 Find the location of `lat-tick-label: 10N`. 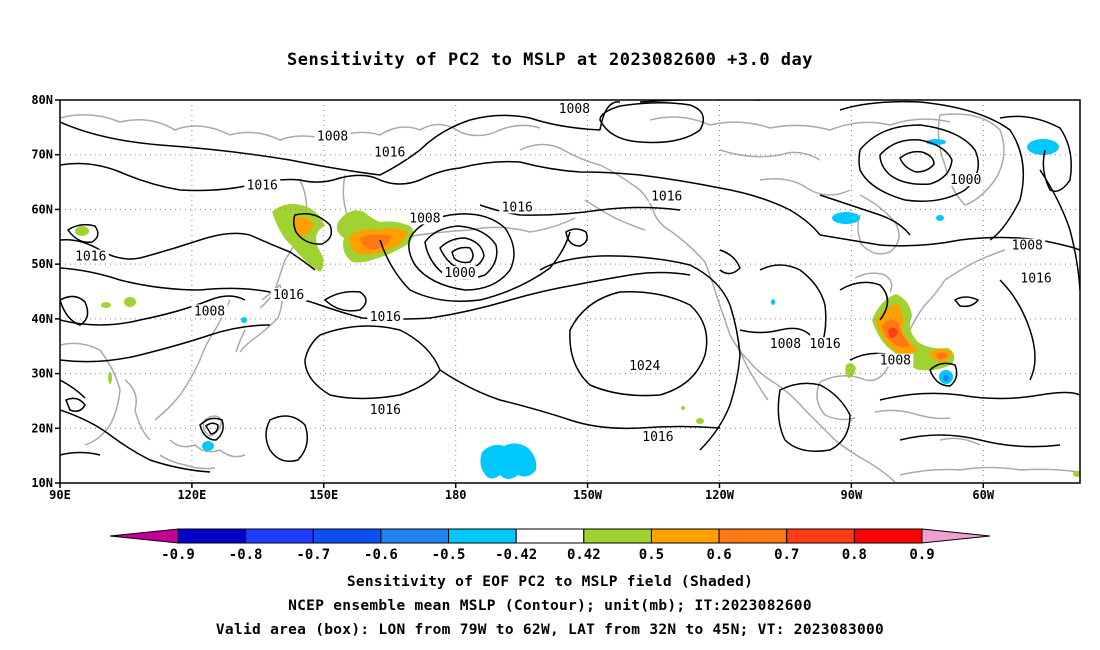

lat-tick-label: 10N is located at coordinates (42, 483).